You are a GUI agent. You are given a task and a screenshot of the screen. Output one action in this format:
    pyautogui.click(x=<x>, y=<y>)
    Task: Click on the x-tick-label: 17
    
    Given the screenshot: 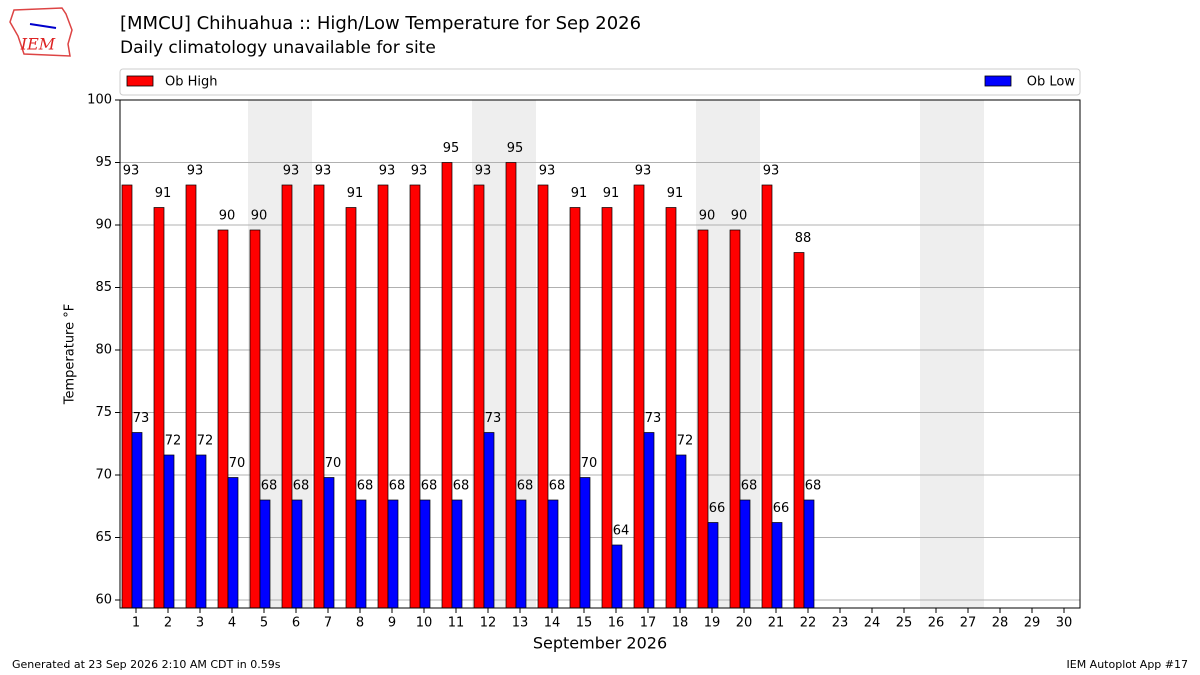 What is the action you would take?
    pyautogui.click(x=648, y=623)
    